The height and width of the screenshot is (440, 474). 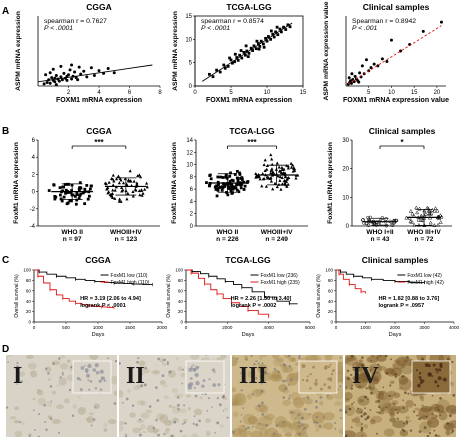 I want to click on dotplot-title: TCGA-LGG, so click(x=252, y=131).